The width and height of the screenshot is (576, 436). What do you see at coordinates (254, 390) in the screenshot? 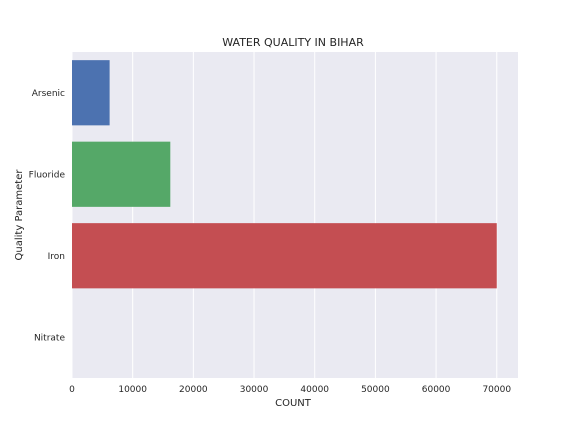
I see `x-tick-label: 30000` at bounding box center [254, 390].